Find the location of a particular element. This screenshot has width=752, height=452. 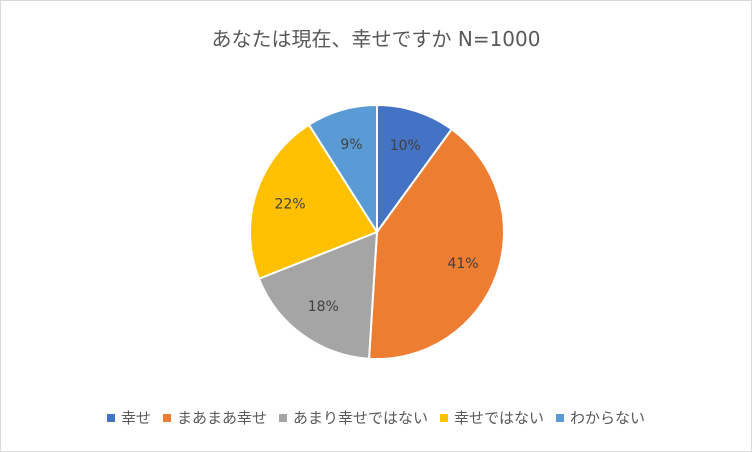

legend: 幸せ まあまあ幸せ あまり幸せではない 幸せではない わからない is located at coordinates (376, 417).